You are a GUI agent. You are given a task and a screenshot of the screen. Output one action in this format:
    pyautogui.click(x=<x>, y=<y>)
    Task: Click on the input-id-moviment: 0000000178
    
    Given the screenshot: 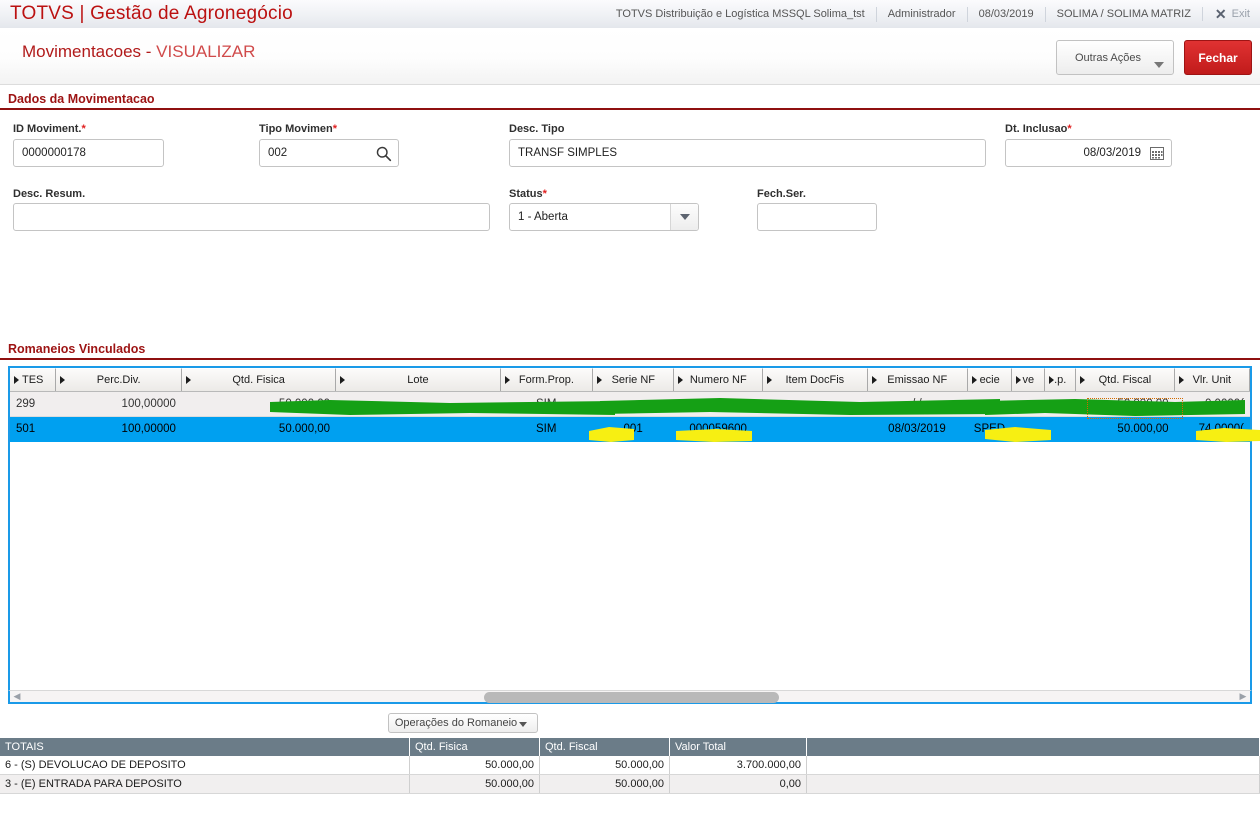 What is the action you would take?
    pyautogui.click(x=88, y=153)
    